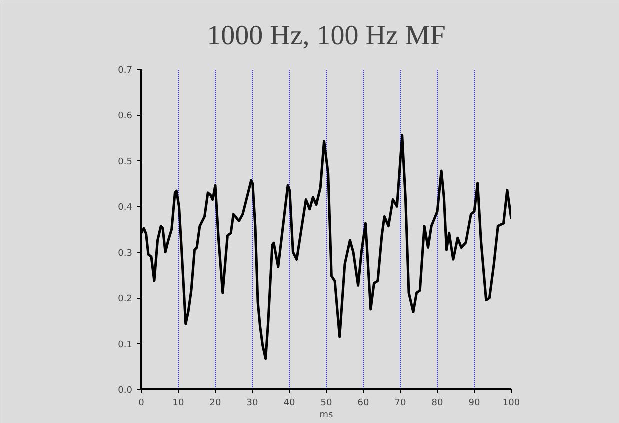 The width and height of the screenshot is (619, 423). Describe the element at coordinates (400, 403) in the screenshot. I see `x-tick-label: 70` at that location.